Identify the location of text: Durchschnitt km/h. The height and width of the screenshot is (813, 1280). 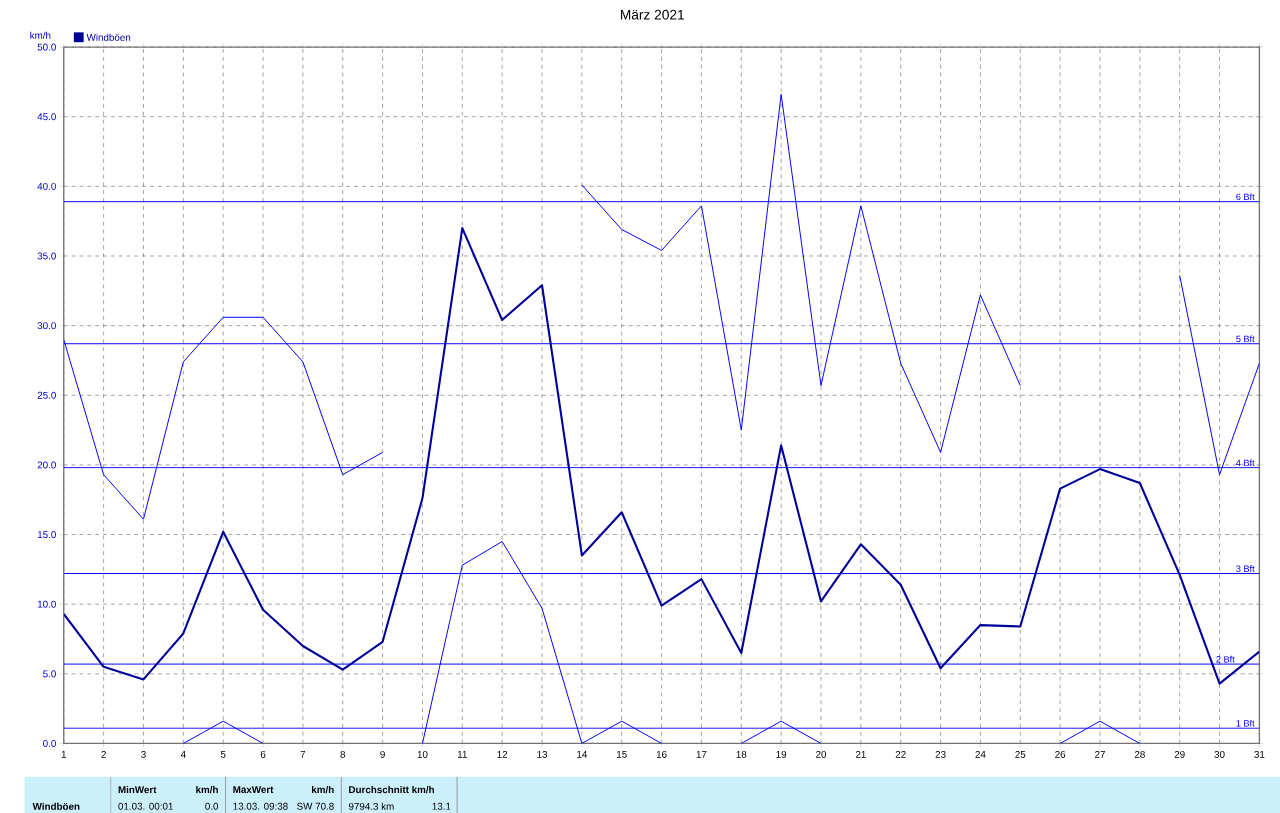
(391, 789).